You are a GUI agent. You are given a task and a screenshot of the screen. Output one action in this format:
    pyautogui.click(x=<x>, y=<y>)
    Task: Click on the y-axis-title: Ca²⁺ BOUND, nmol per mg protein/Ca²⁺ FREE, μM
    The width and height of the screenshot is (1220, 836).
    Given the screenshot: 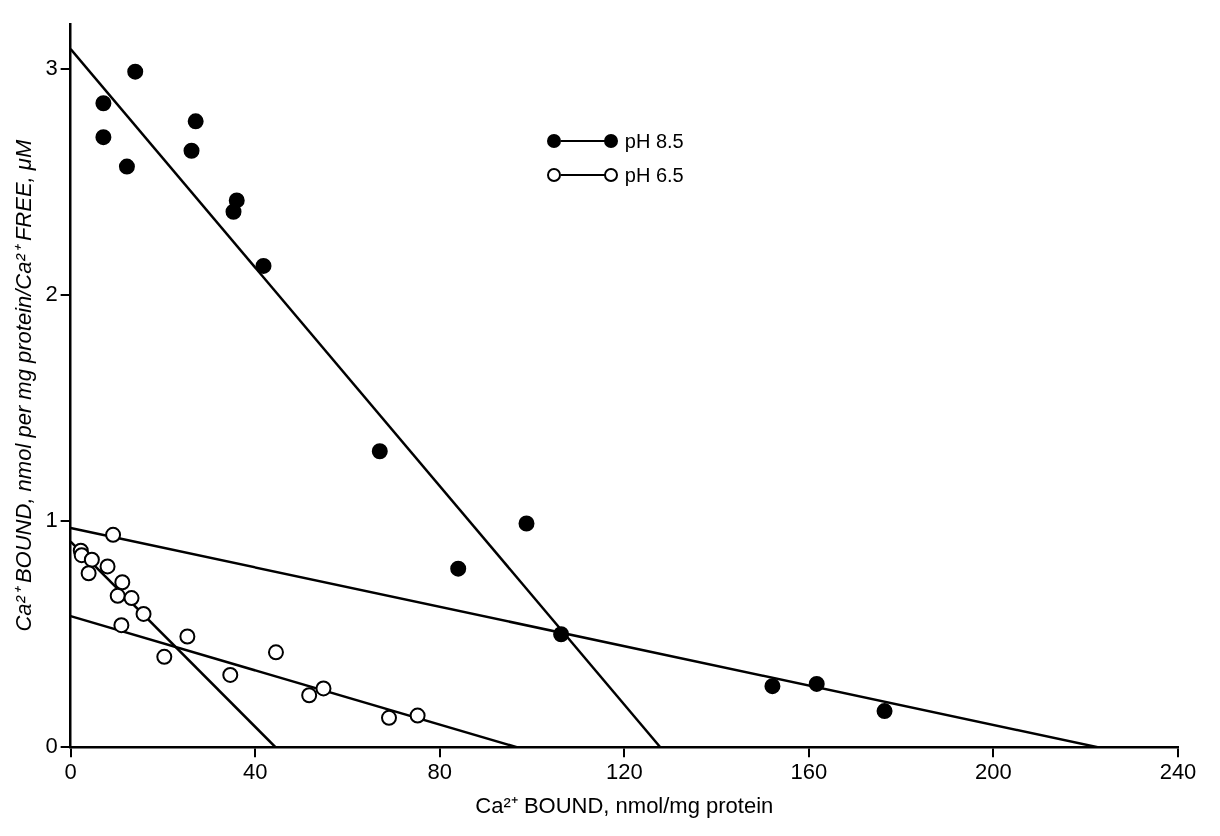 What is the action you would take?
    pyautogui.click(x=24, y=385)
    